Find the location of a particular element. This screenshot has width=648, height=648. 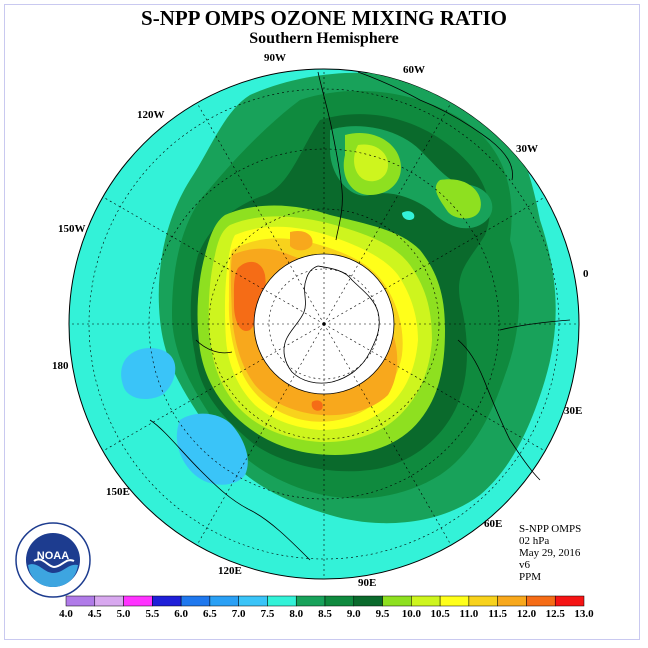

lon-label-60w: 60W is located at coordinates (414, 70).